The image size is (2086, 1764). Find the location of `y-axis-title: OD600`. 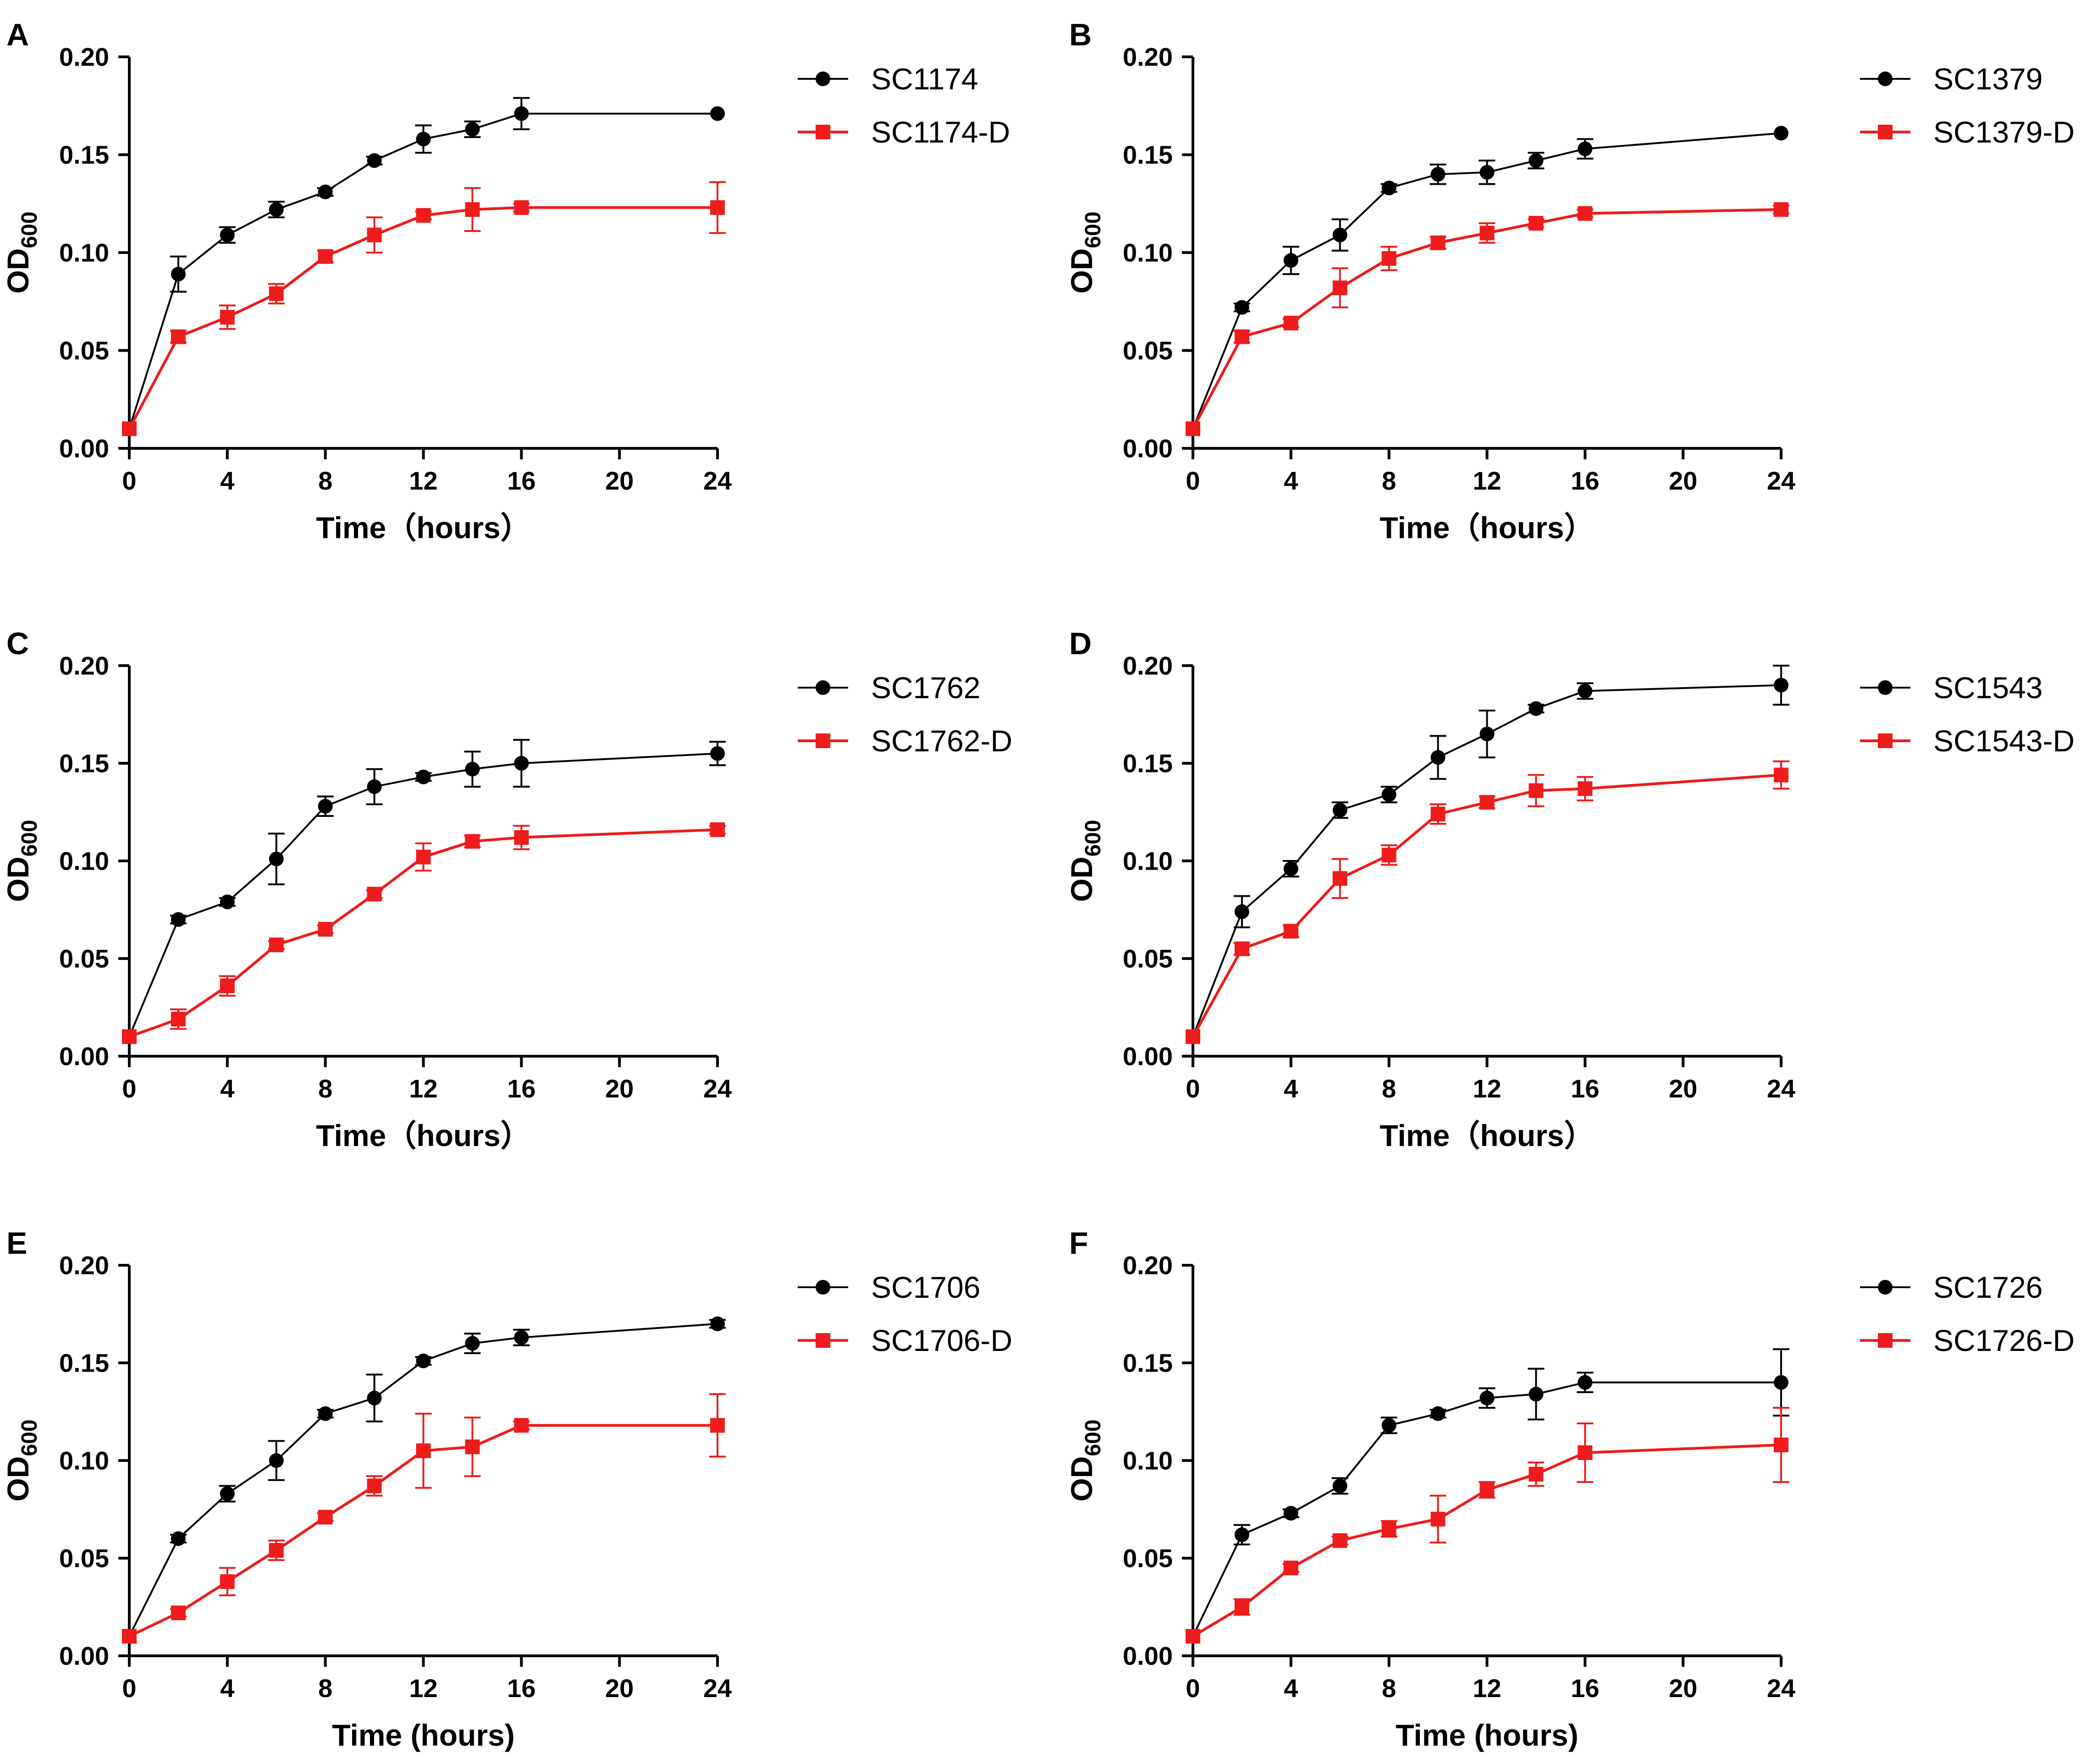

y-axis-title: OD600 is located at coordinates (1085, 861).